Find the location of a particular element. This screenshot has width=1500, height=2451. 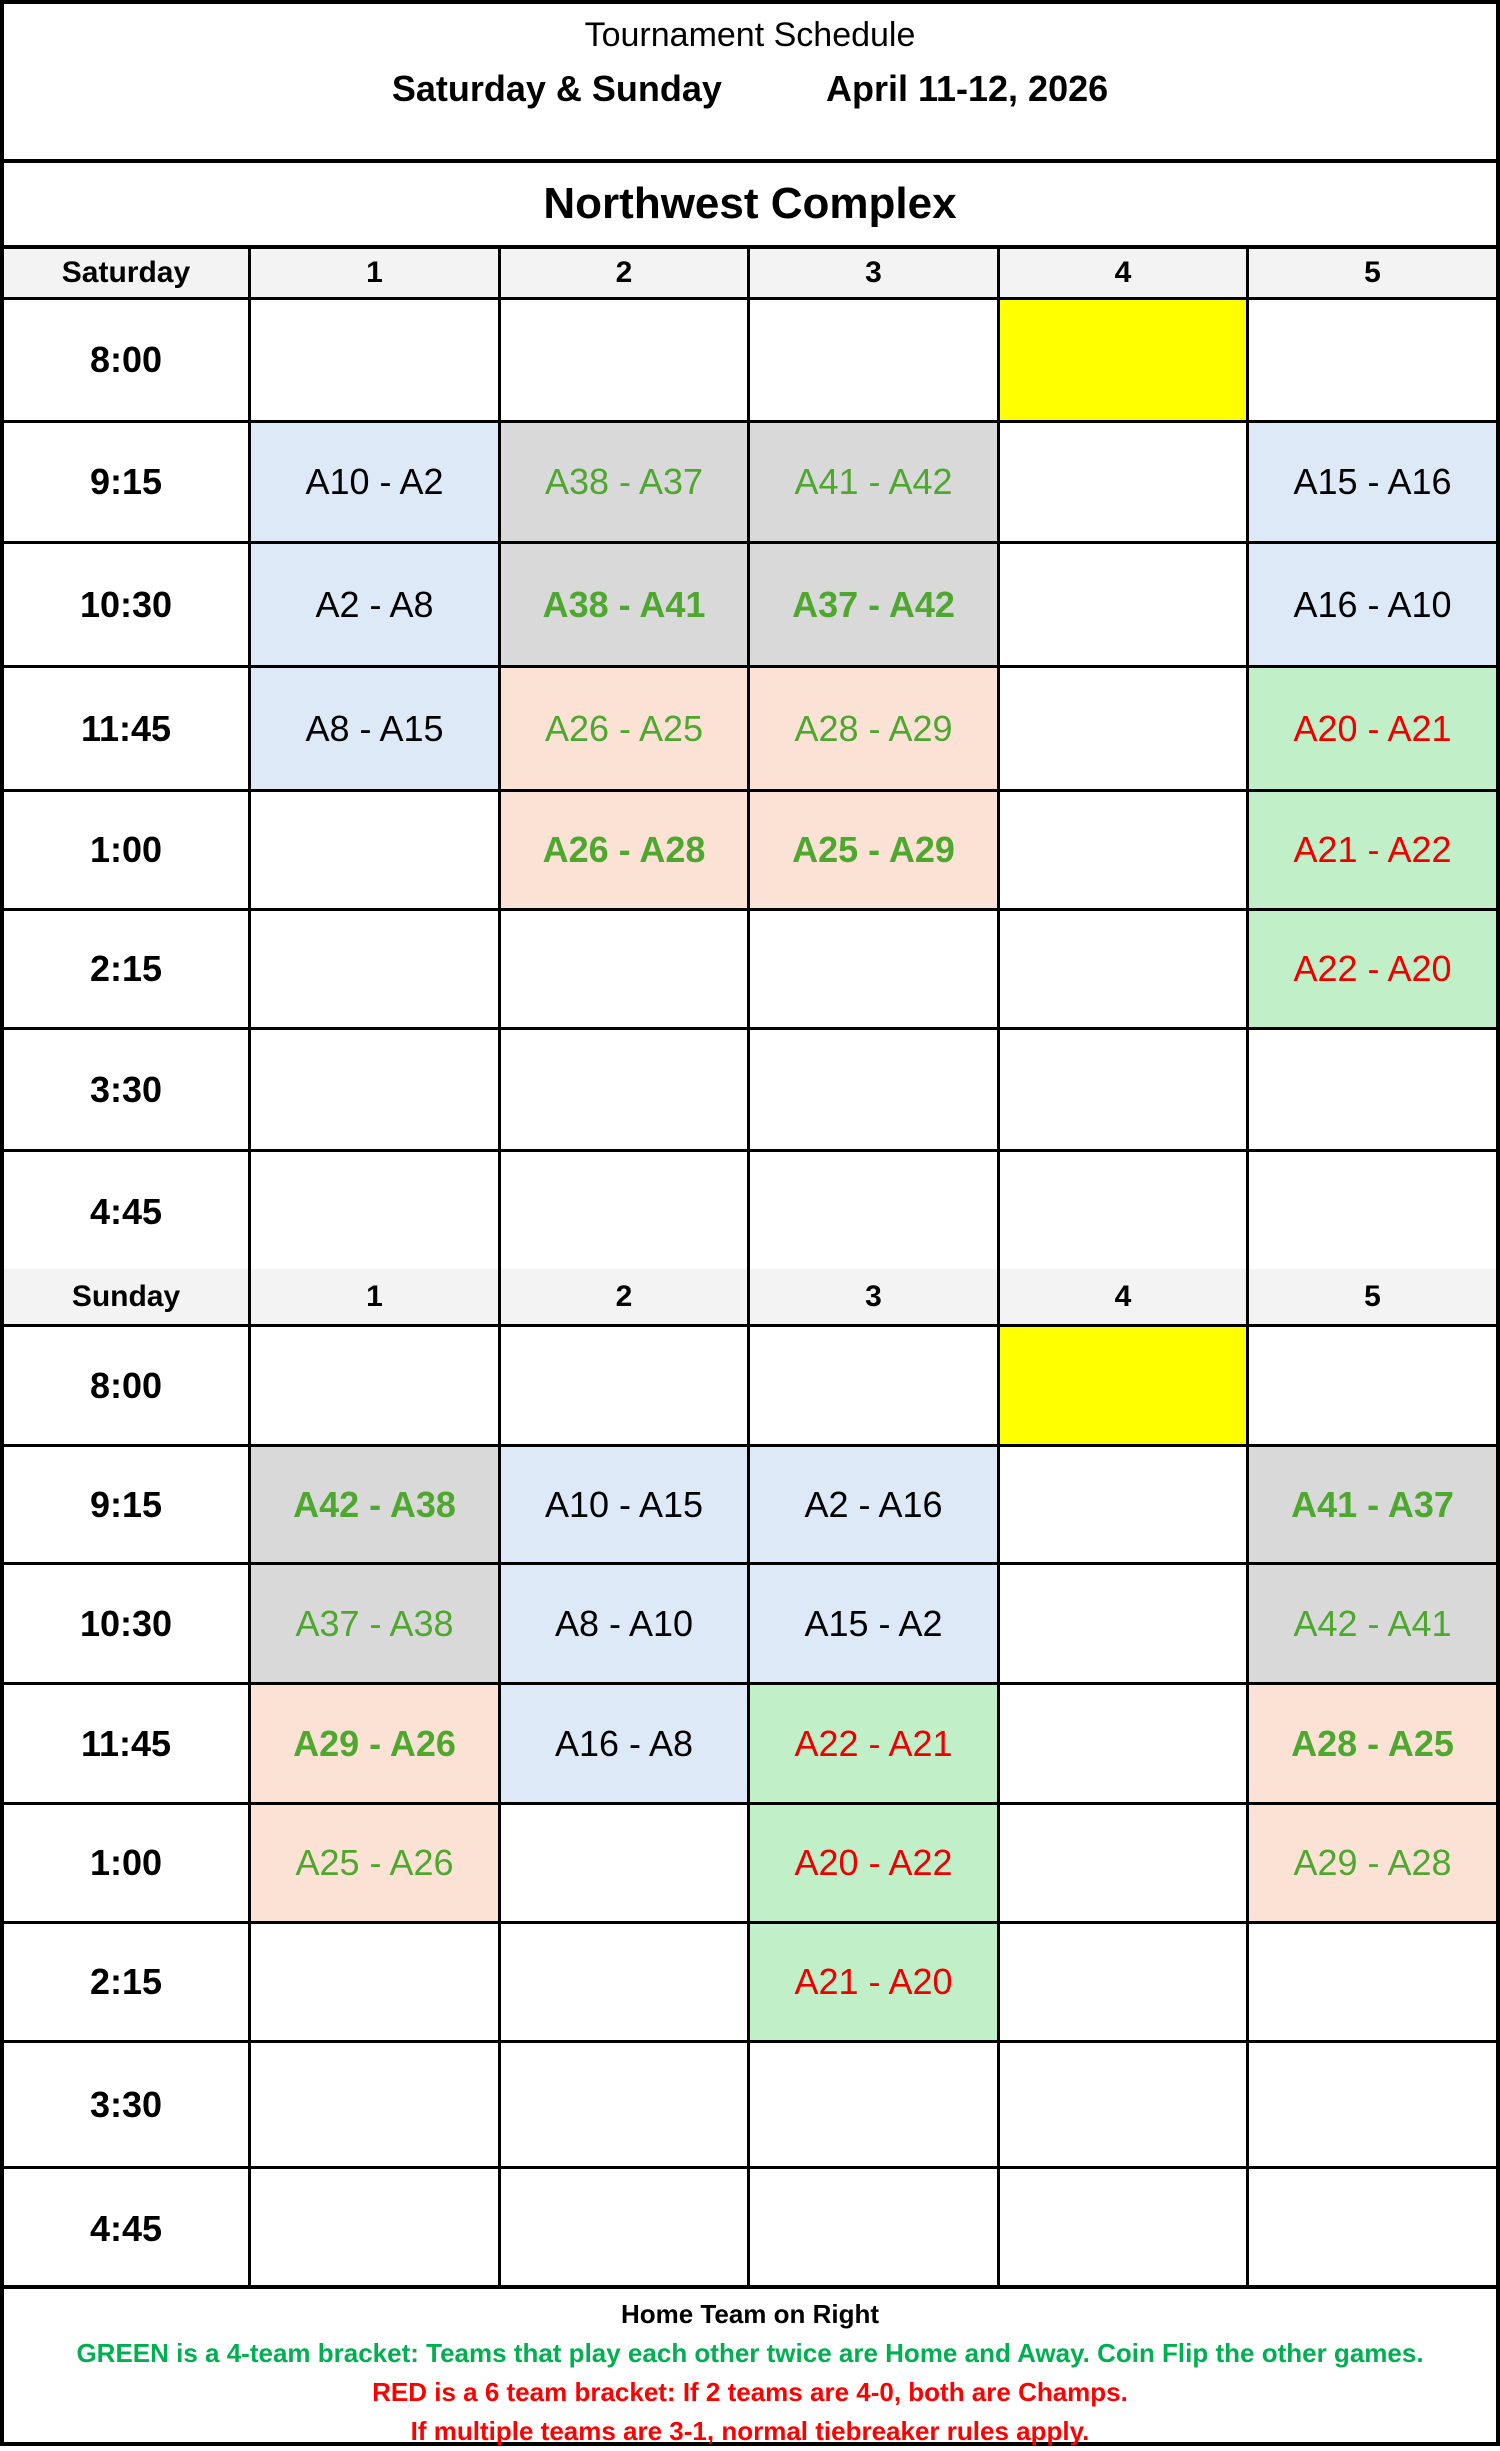

game-cell: A8 - A10 is located at coordinates (625, 1625).